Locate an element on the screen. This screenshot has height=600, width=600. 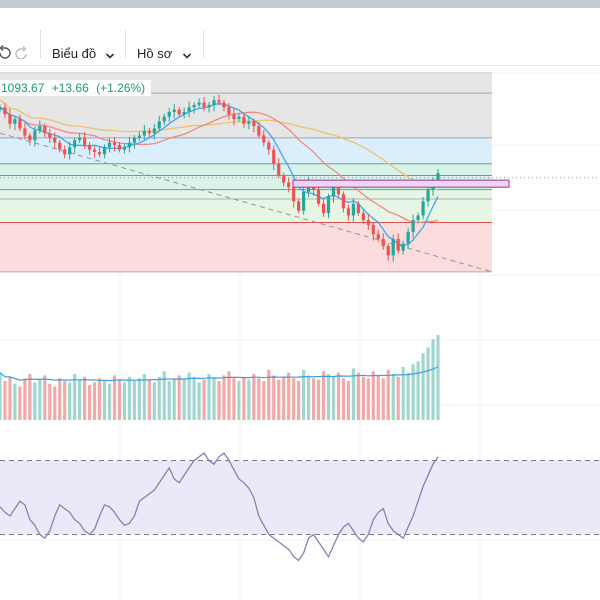
redo-icon is located at coordinates (21, 53).